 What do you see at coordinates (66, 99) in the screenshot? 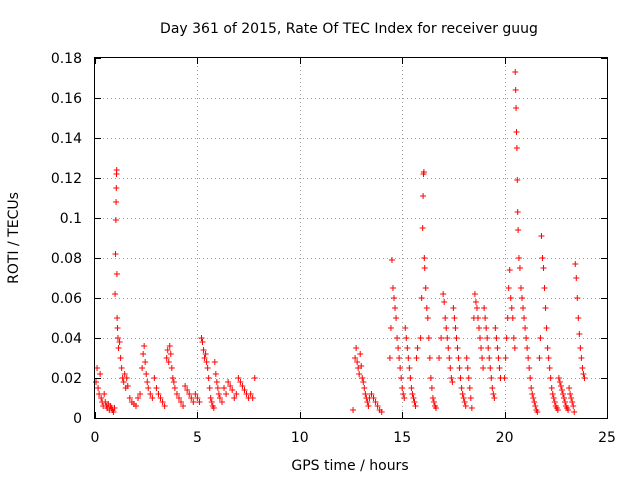
I see `y-tick-label: 0.16` at bounding box center [66, 99].